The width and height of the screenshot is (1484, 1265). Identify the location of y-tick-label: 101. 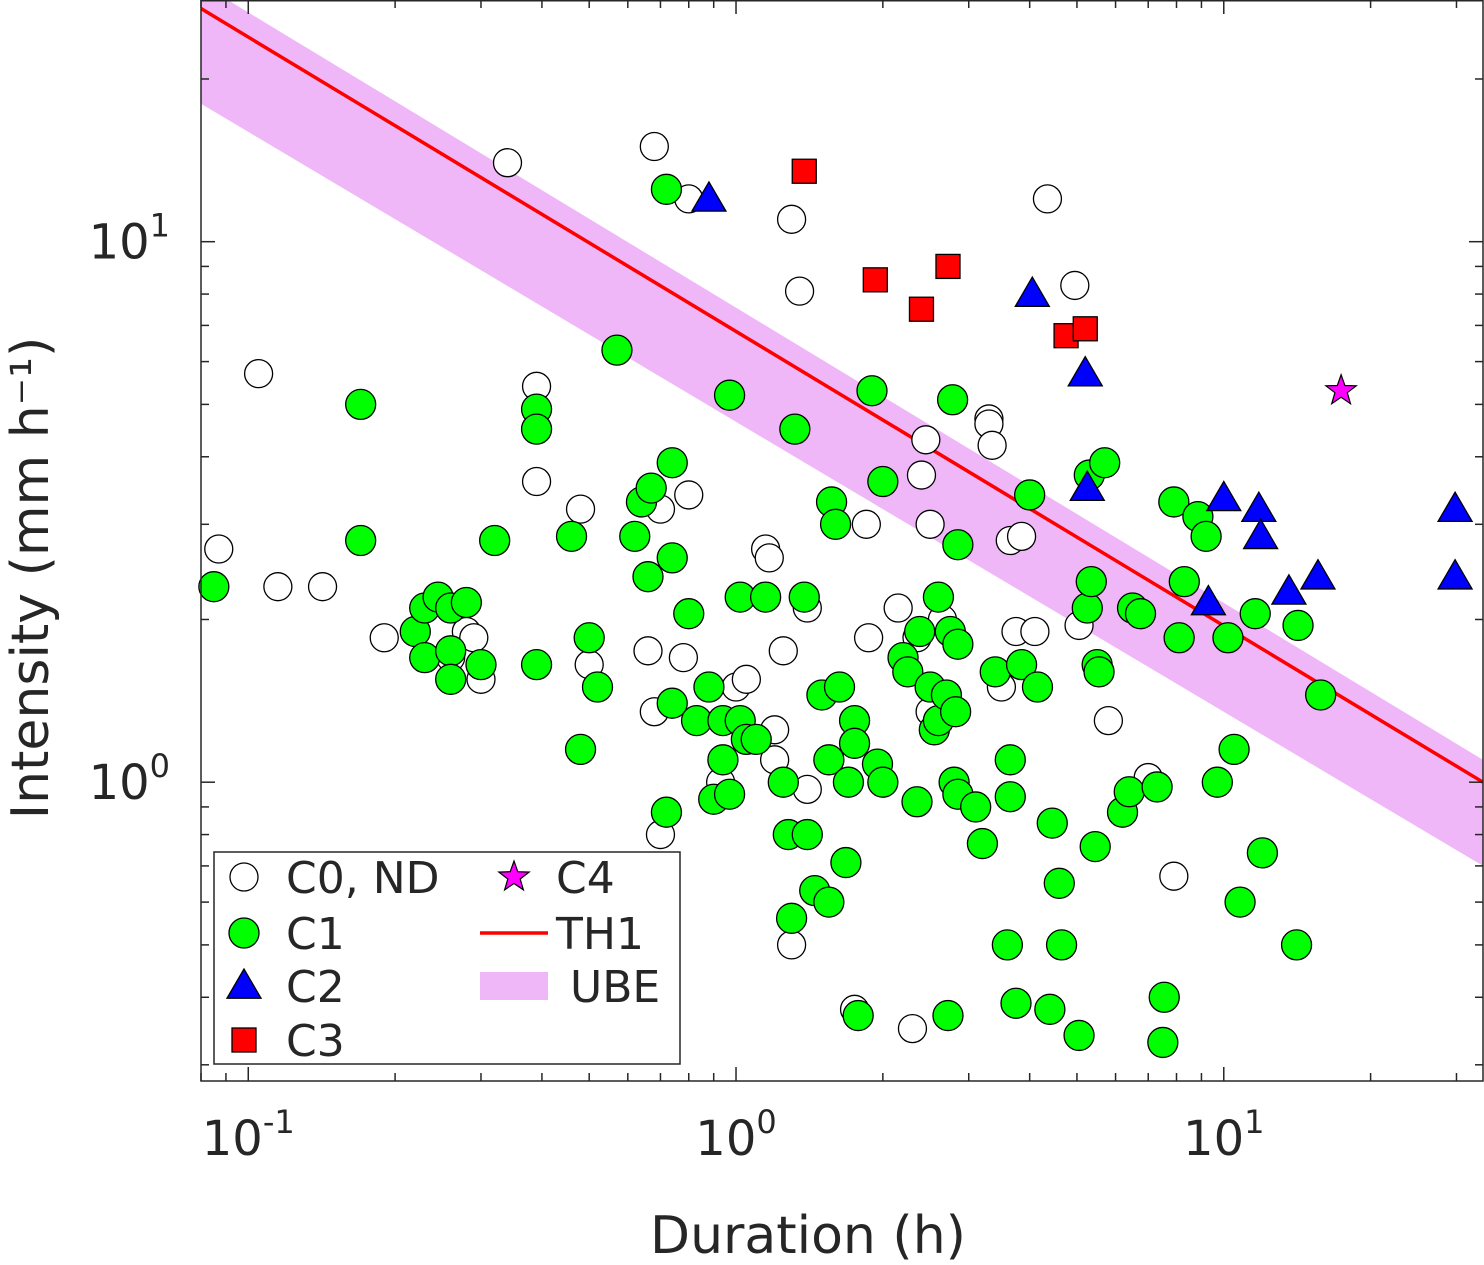
(129, 239).